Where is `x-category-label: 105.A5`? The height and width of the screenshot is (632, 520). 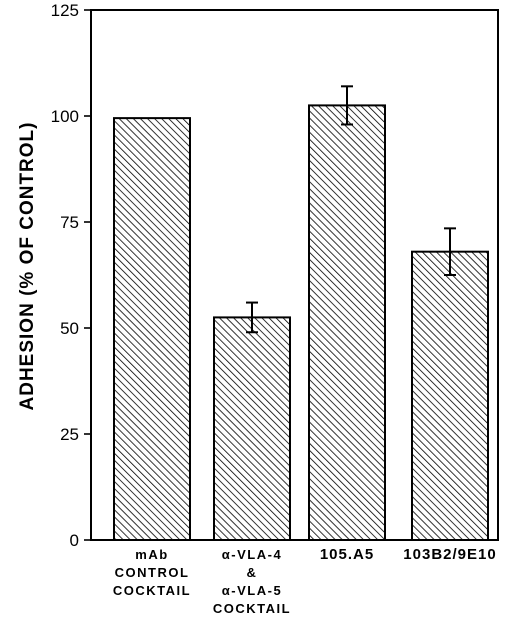
x-category-label: 105.A5 is located at coordinates (347, 554).